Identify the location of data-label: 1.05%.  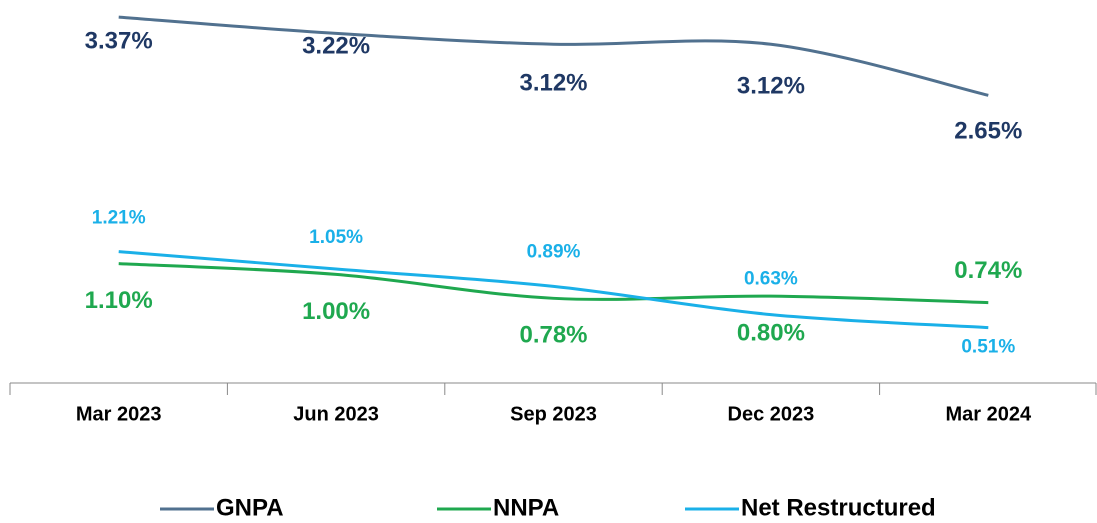
(336, 237).